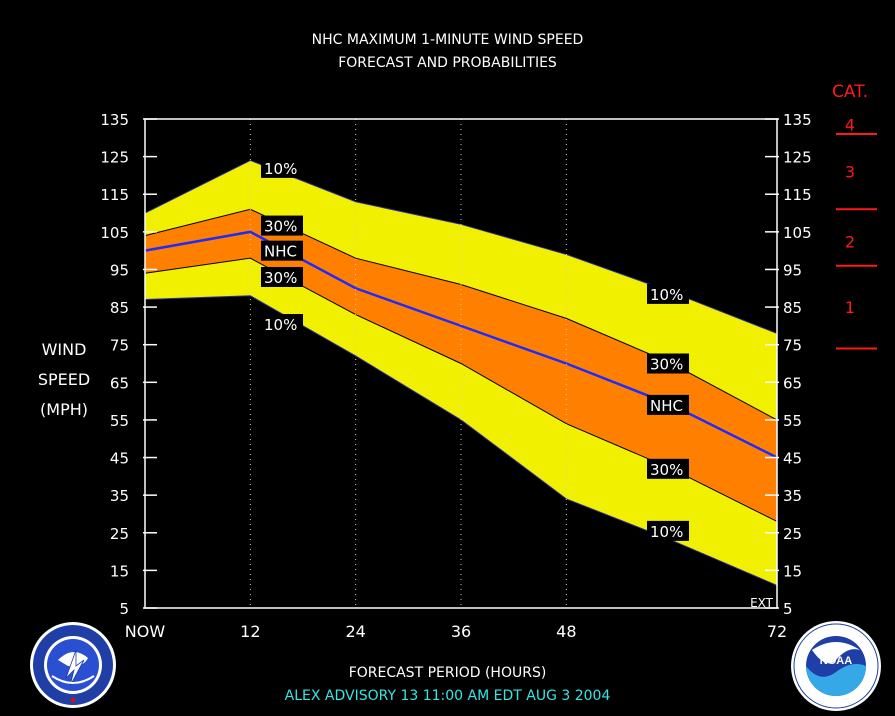 The height and width of the screenshot is (716, 895). I want to click on y-axis-label-line1: WIND, so click(64, 349).